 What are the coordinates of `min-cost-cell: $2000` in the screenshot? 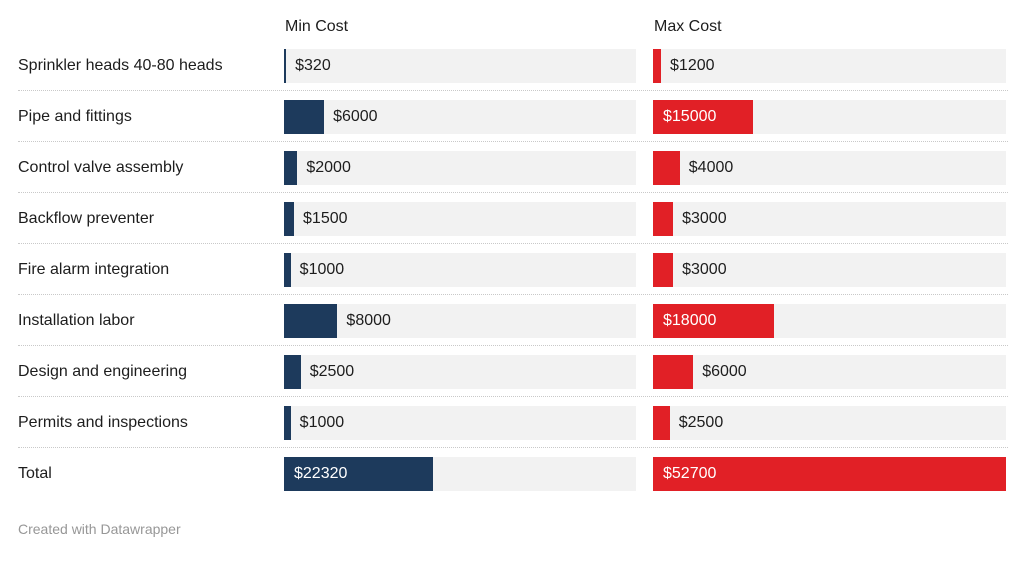 It's located at (460, 167).